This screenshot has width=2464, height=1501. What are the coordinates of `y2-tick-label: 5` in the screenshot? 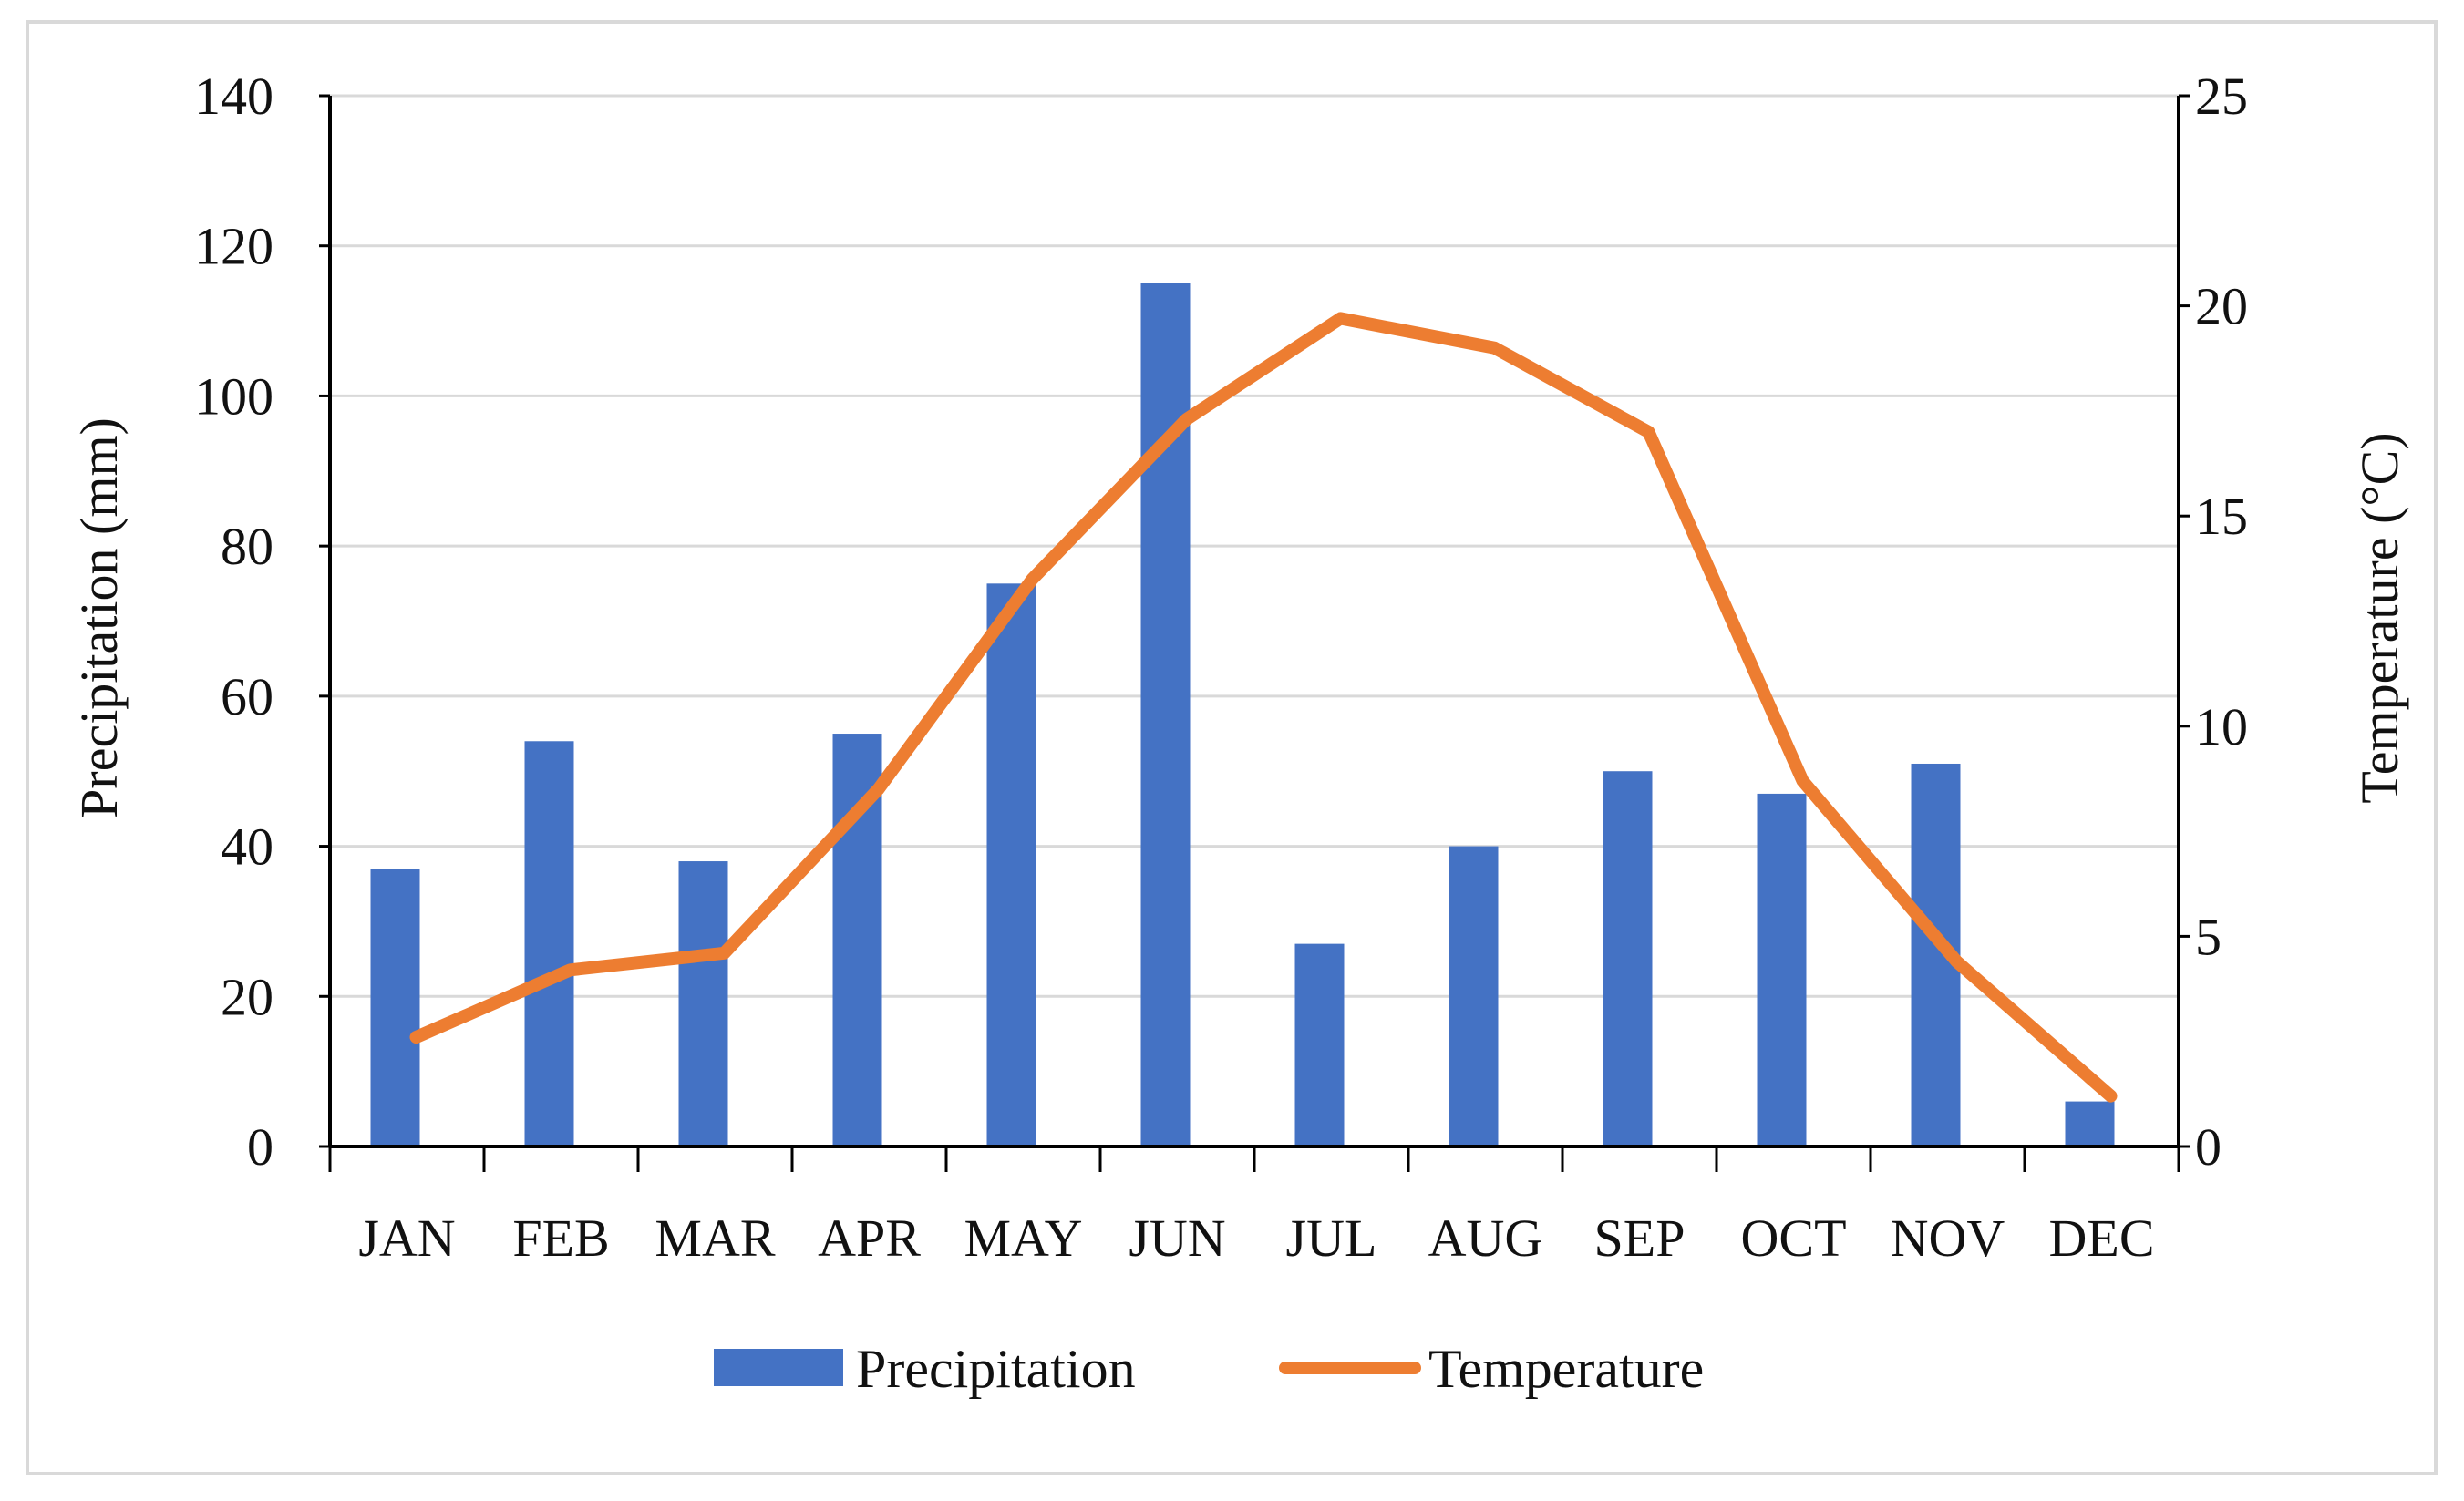 It's located at (2208, 937).